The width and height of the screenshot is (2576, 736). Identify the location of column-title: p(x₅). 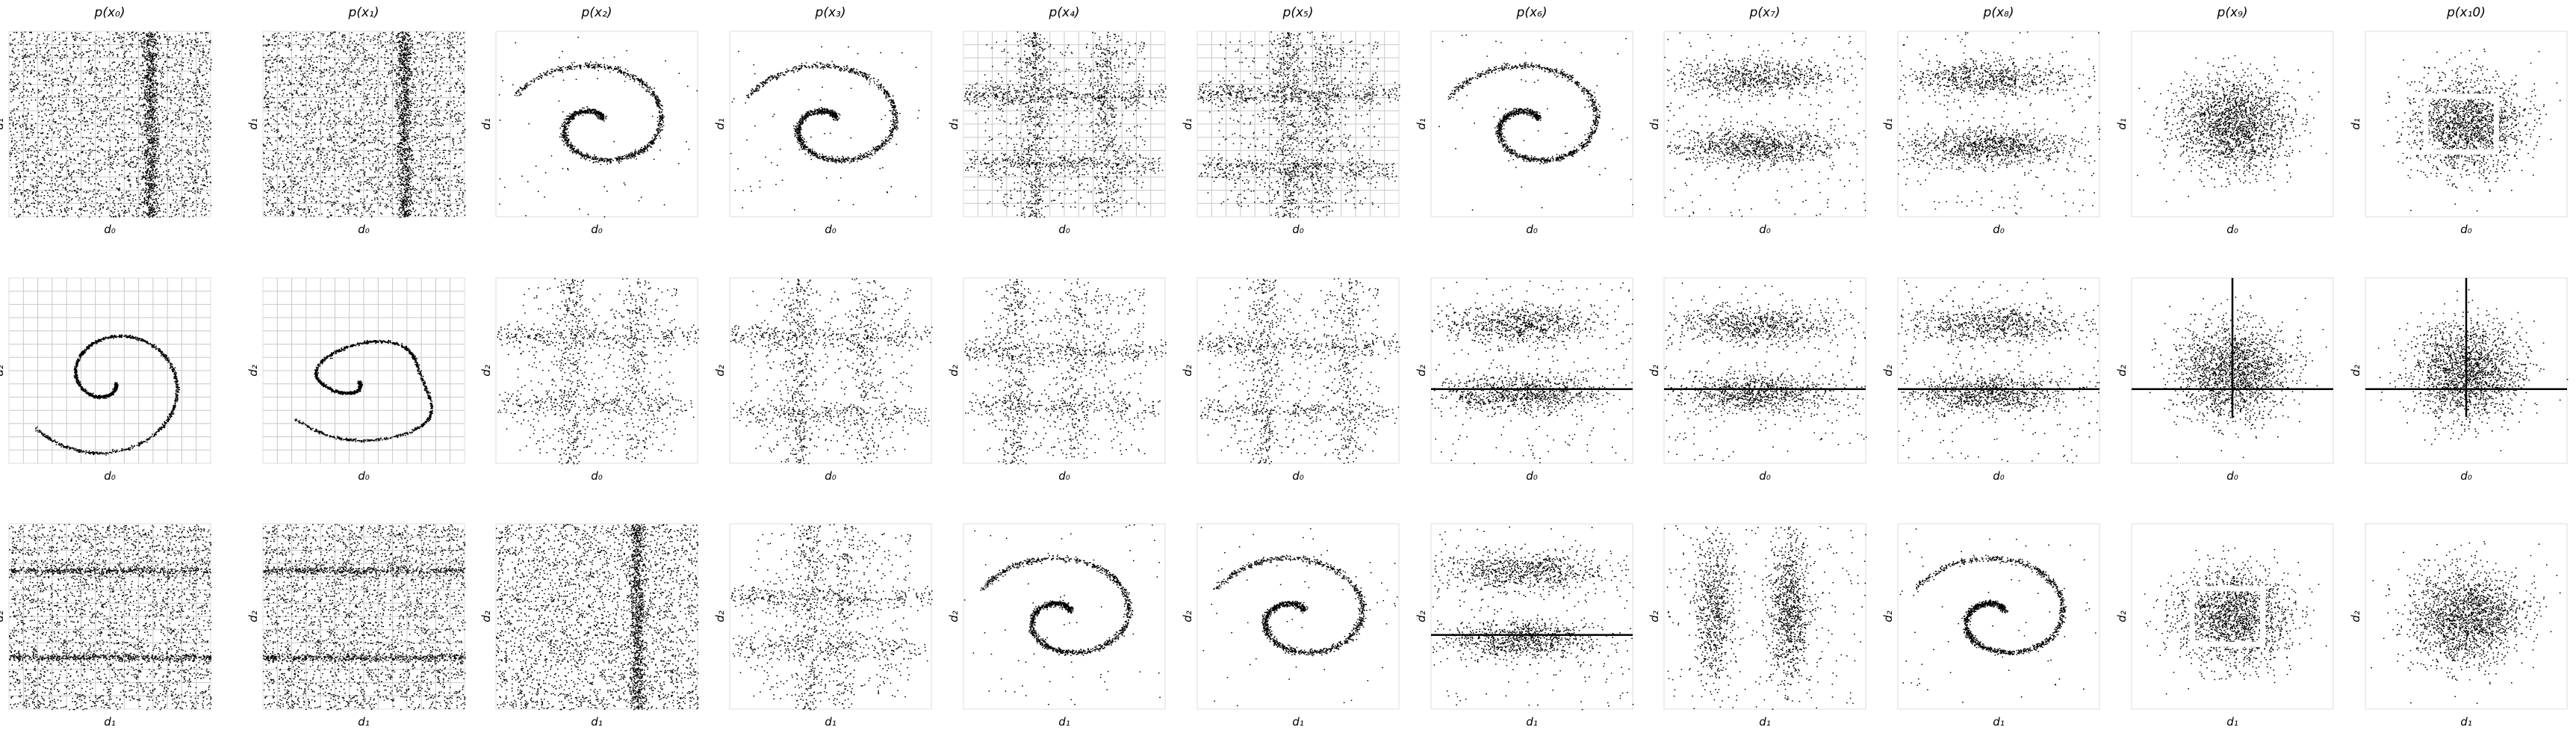
(1298, 12).